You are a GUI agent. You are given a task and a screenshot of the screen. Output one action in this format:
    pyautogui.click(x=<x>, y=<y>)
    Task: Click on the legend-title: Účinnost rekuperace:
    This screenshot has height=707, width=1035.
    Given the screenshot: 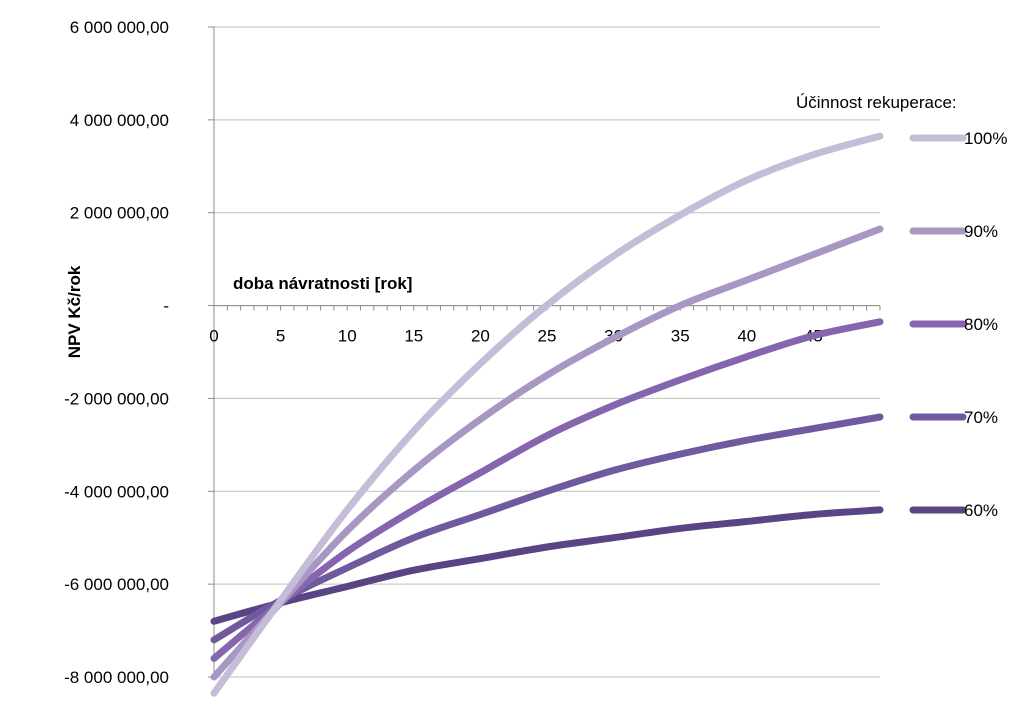 What is the action you would take?
    pyautogui.click(x=876, y=102)
    